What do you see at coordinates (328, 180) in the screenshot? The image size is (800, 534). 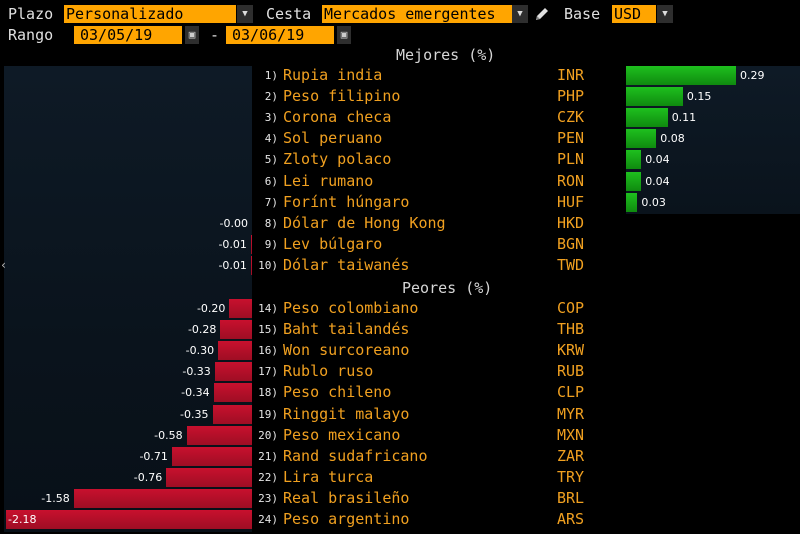 I see `currency-name: Lei rumano` at bounding box center [328, 180].